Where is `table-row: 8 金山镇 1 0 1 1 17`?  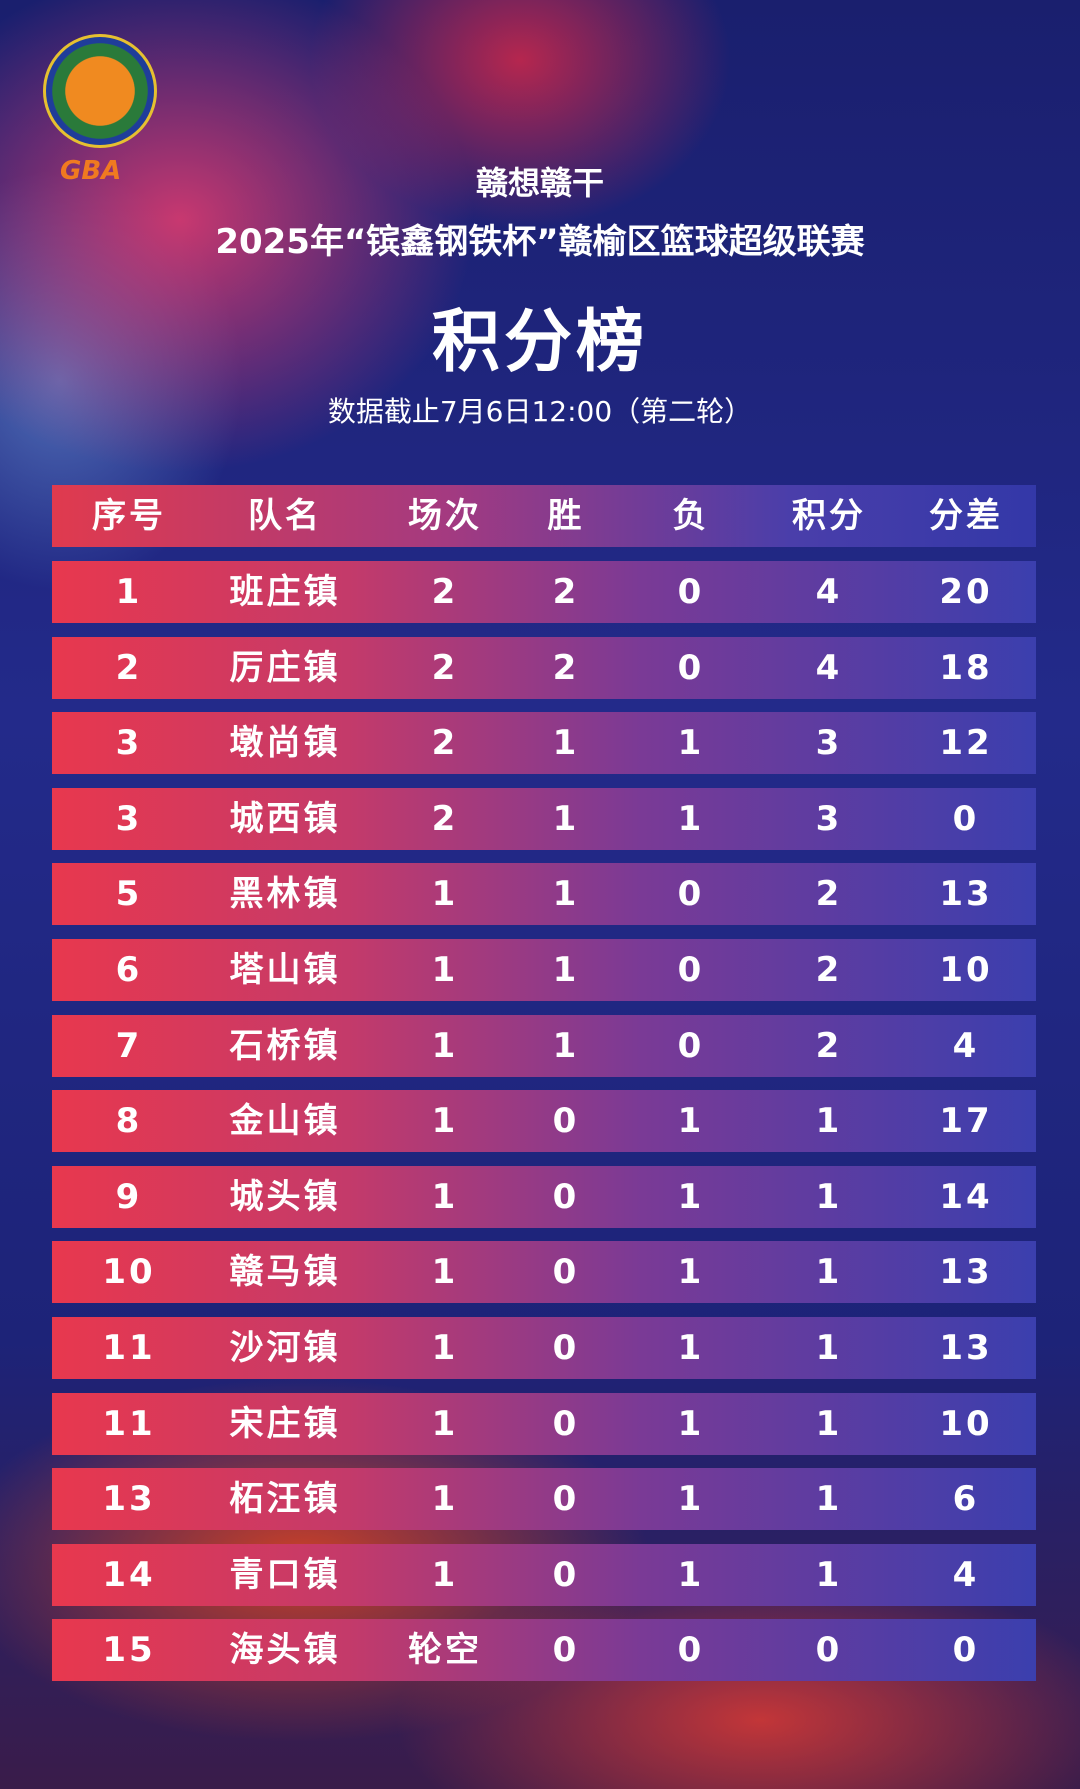
table-row: 8 金山镇 1 0 1 1 17 is located at coordinates (544, 1121).